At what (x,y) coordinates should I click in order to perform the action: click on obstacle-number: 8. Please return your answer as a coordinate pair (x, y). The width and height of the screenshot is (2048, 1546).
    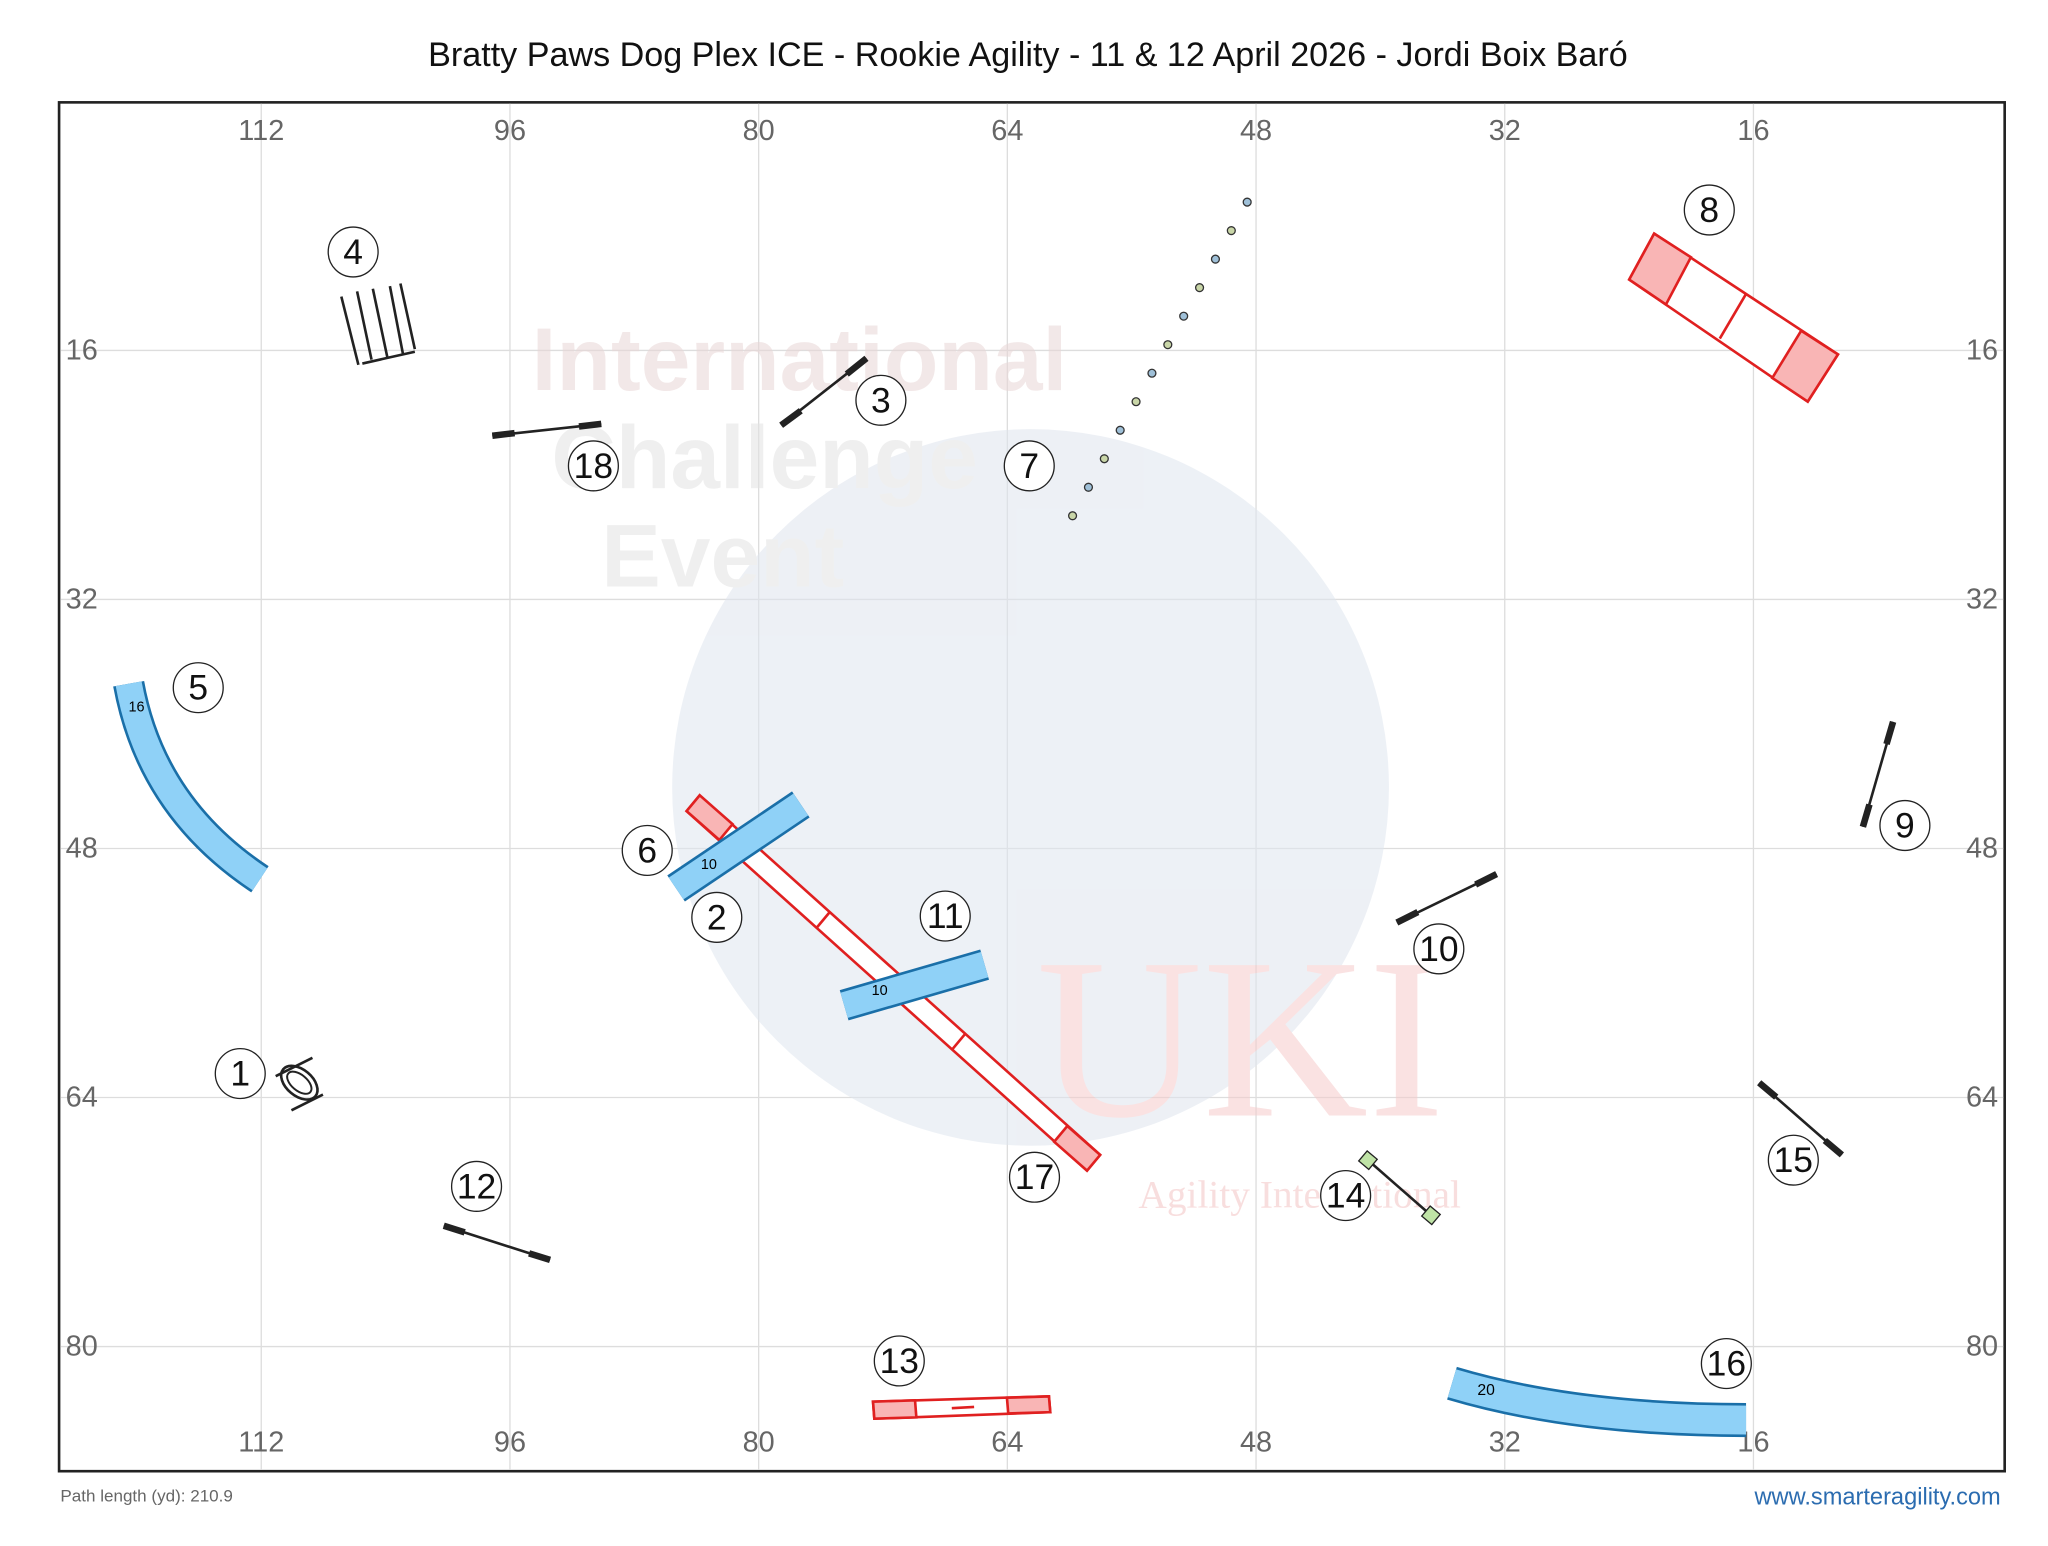
    Looking at the image, I should click on (1709, 210).